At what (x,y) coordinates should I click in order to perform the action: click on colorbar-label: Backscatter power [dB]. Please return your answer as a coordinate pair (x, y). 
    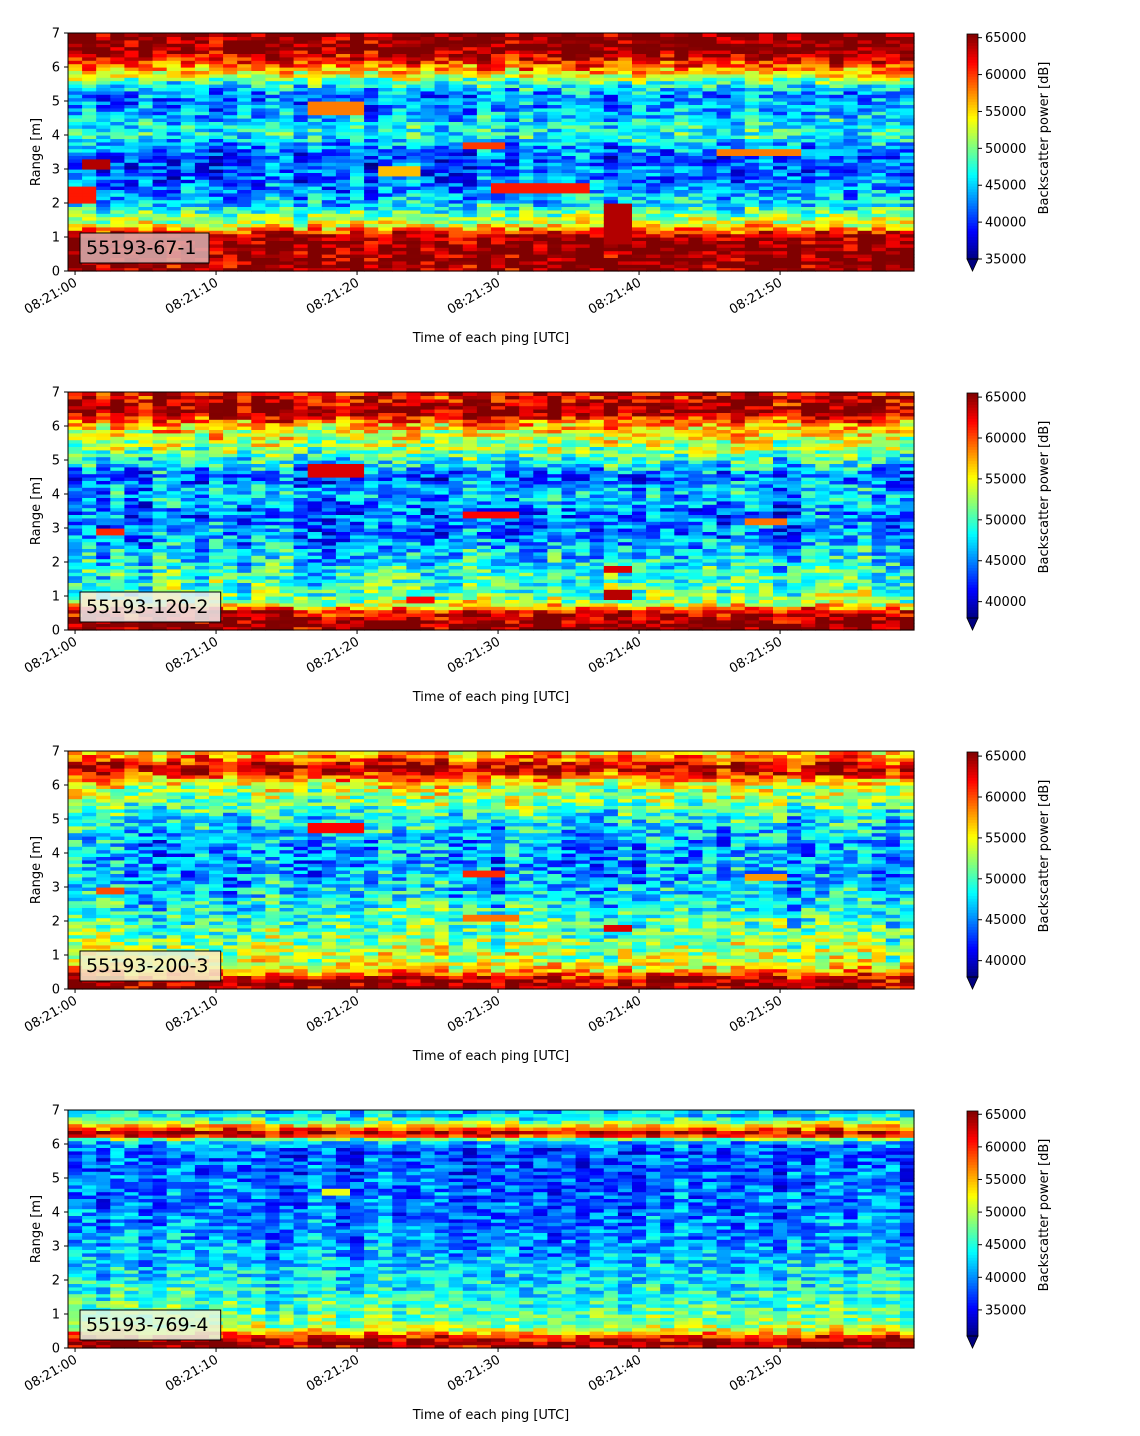
    Looking at the image, I should click on (1044, 138).